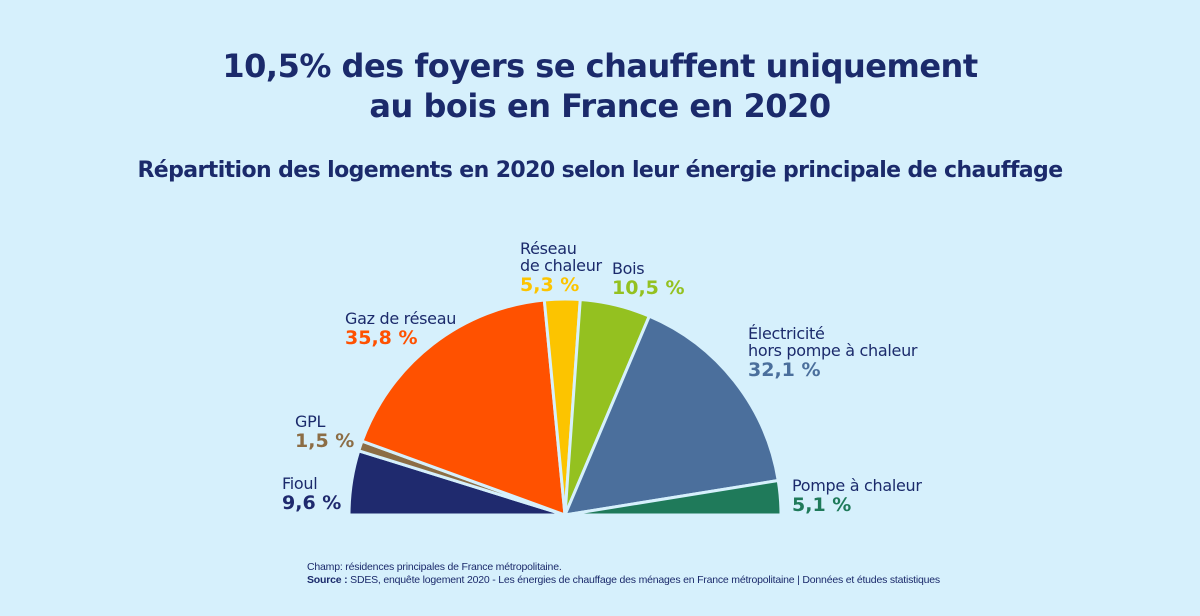 The image size is (1200, 616). Describe the element at coordinates (310, 421) in the screenshot. I see `label-name: GPL` at that location.